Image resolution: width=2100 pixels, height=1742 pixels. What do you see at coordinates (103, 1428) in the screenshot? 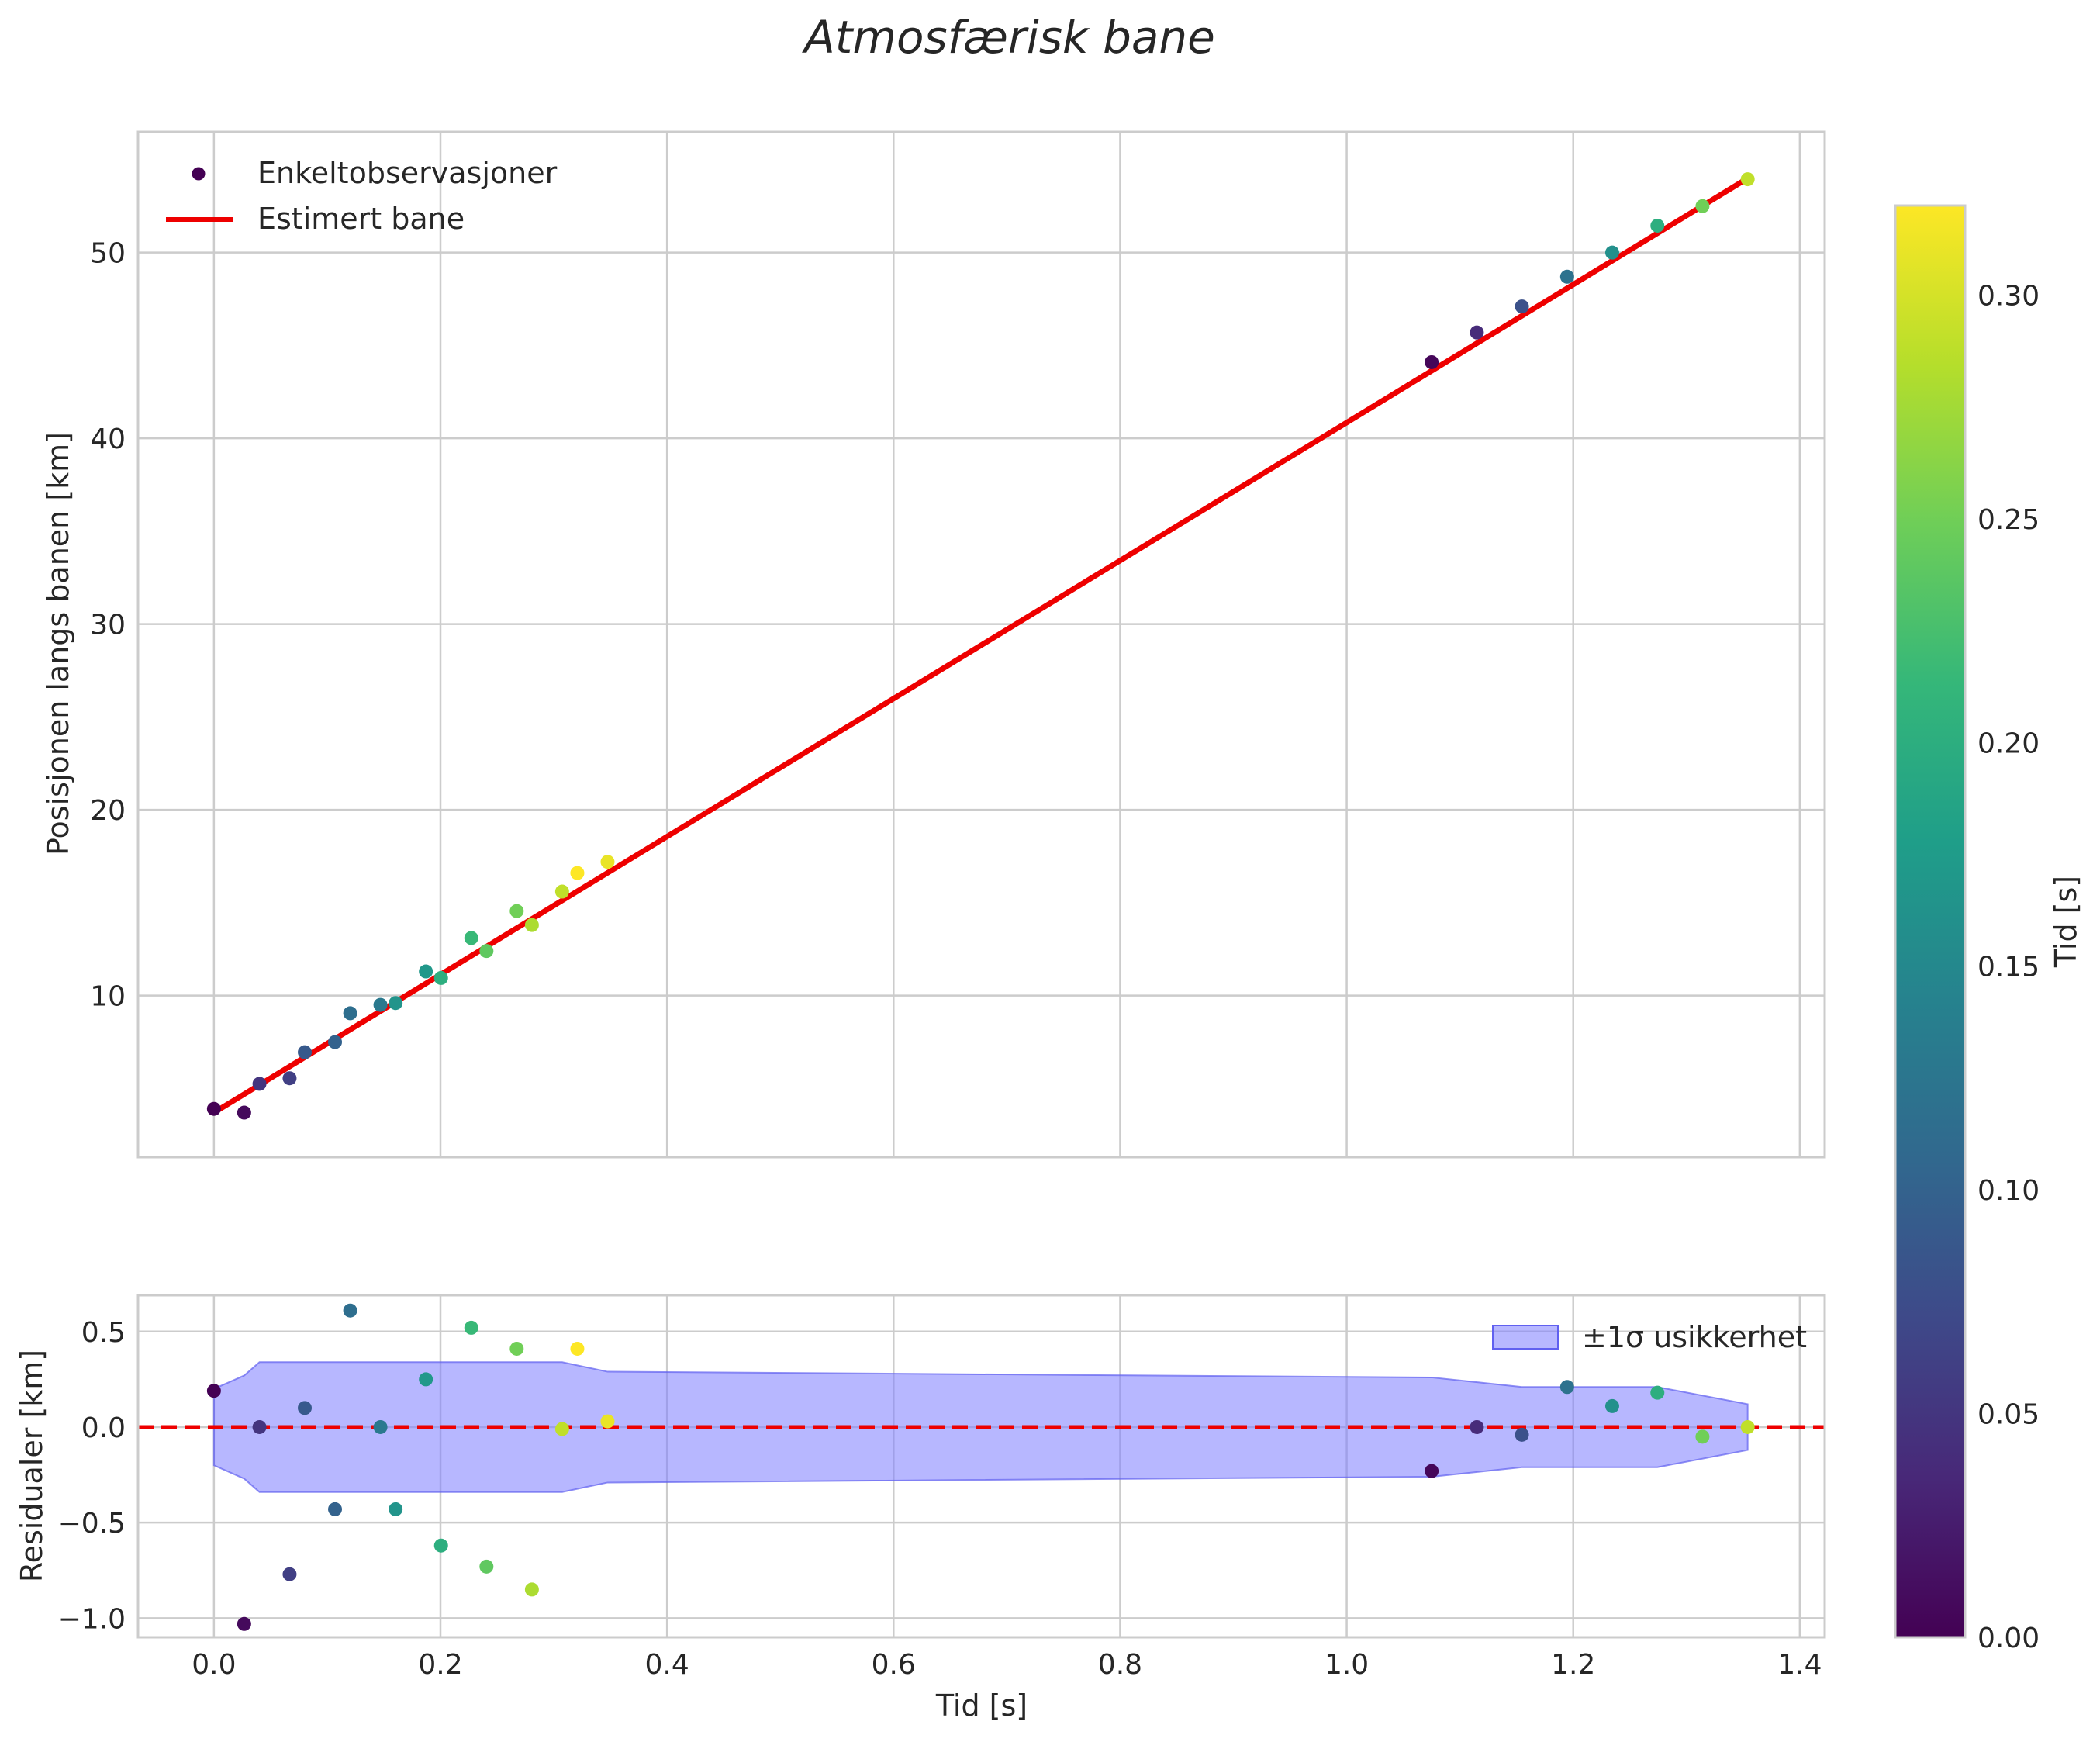
I see `residual-y-tick-label: 0.0` at bounding box center [103, 1428].